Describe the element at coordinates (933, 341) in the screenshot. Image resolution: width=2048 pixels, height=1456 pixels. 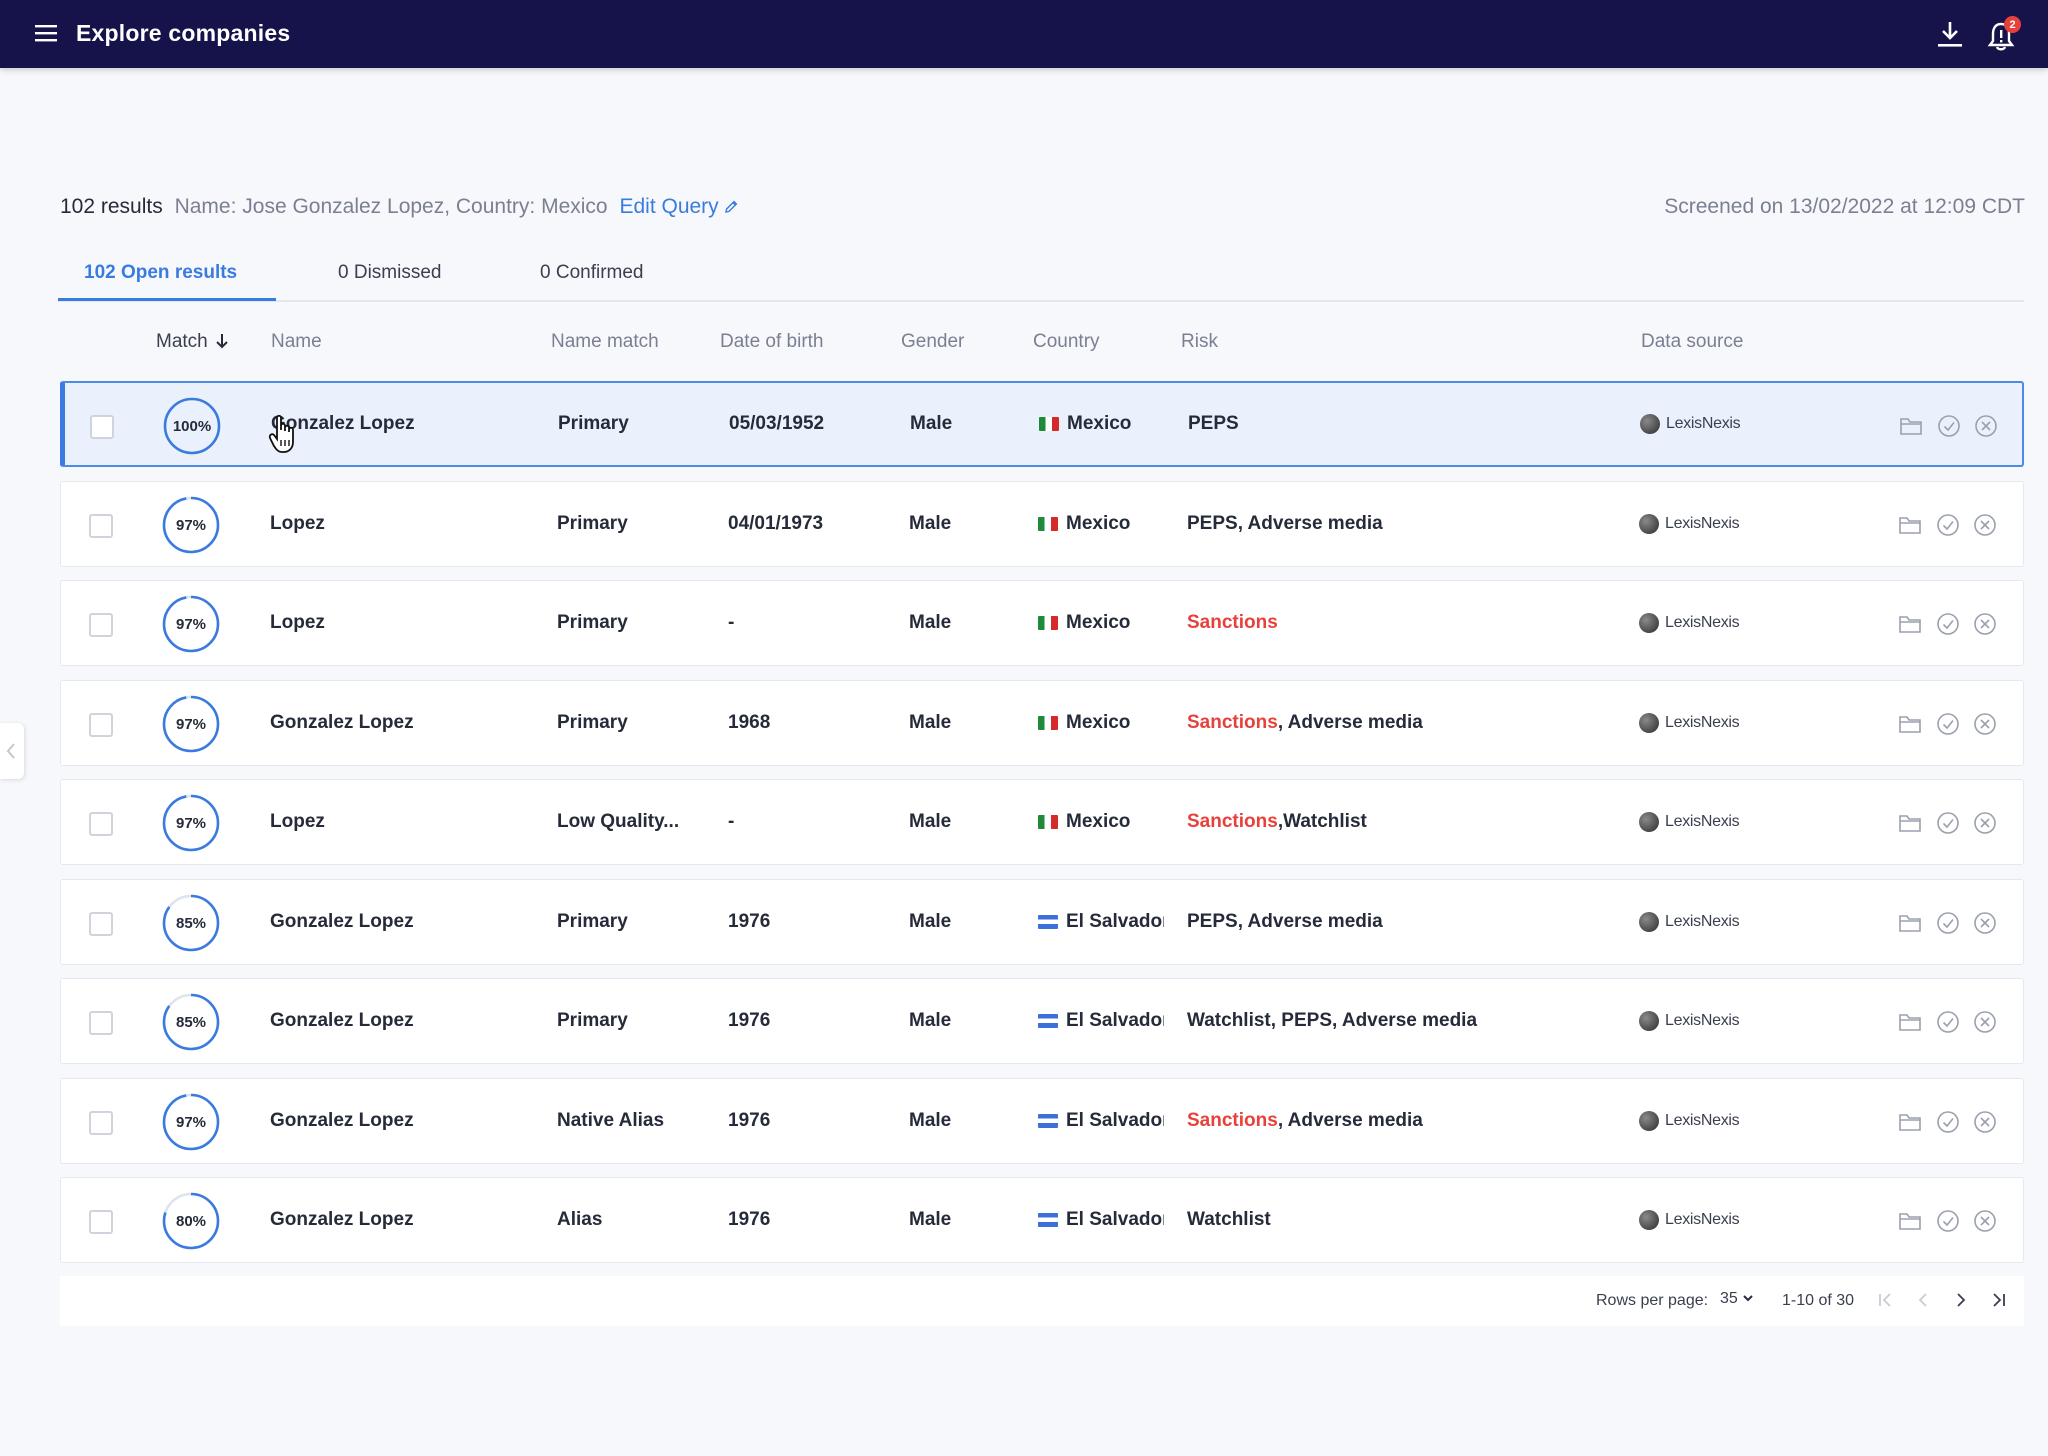
I see `column-header-gender: Gender` at that location.